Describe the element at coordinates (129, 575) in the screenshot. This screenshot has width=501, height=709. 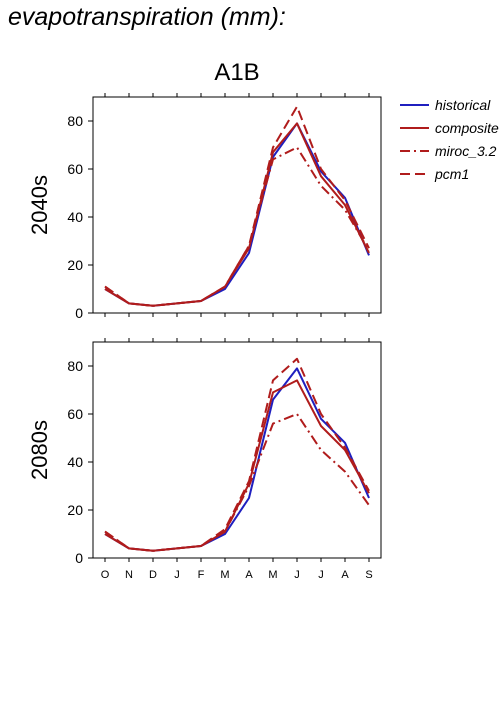
I see `x-tick-label: N` at that location.